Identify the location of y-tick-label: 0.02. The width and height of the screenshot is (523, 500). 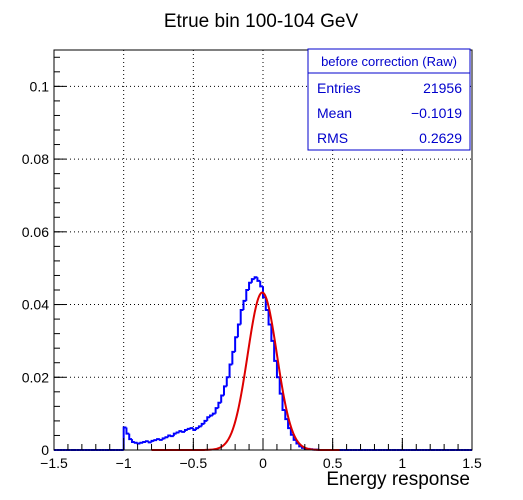
(35, 377).